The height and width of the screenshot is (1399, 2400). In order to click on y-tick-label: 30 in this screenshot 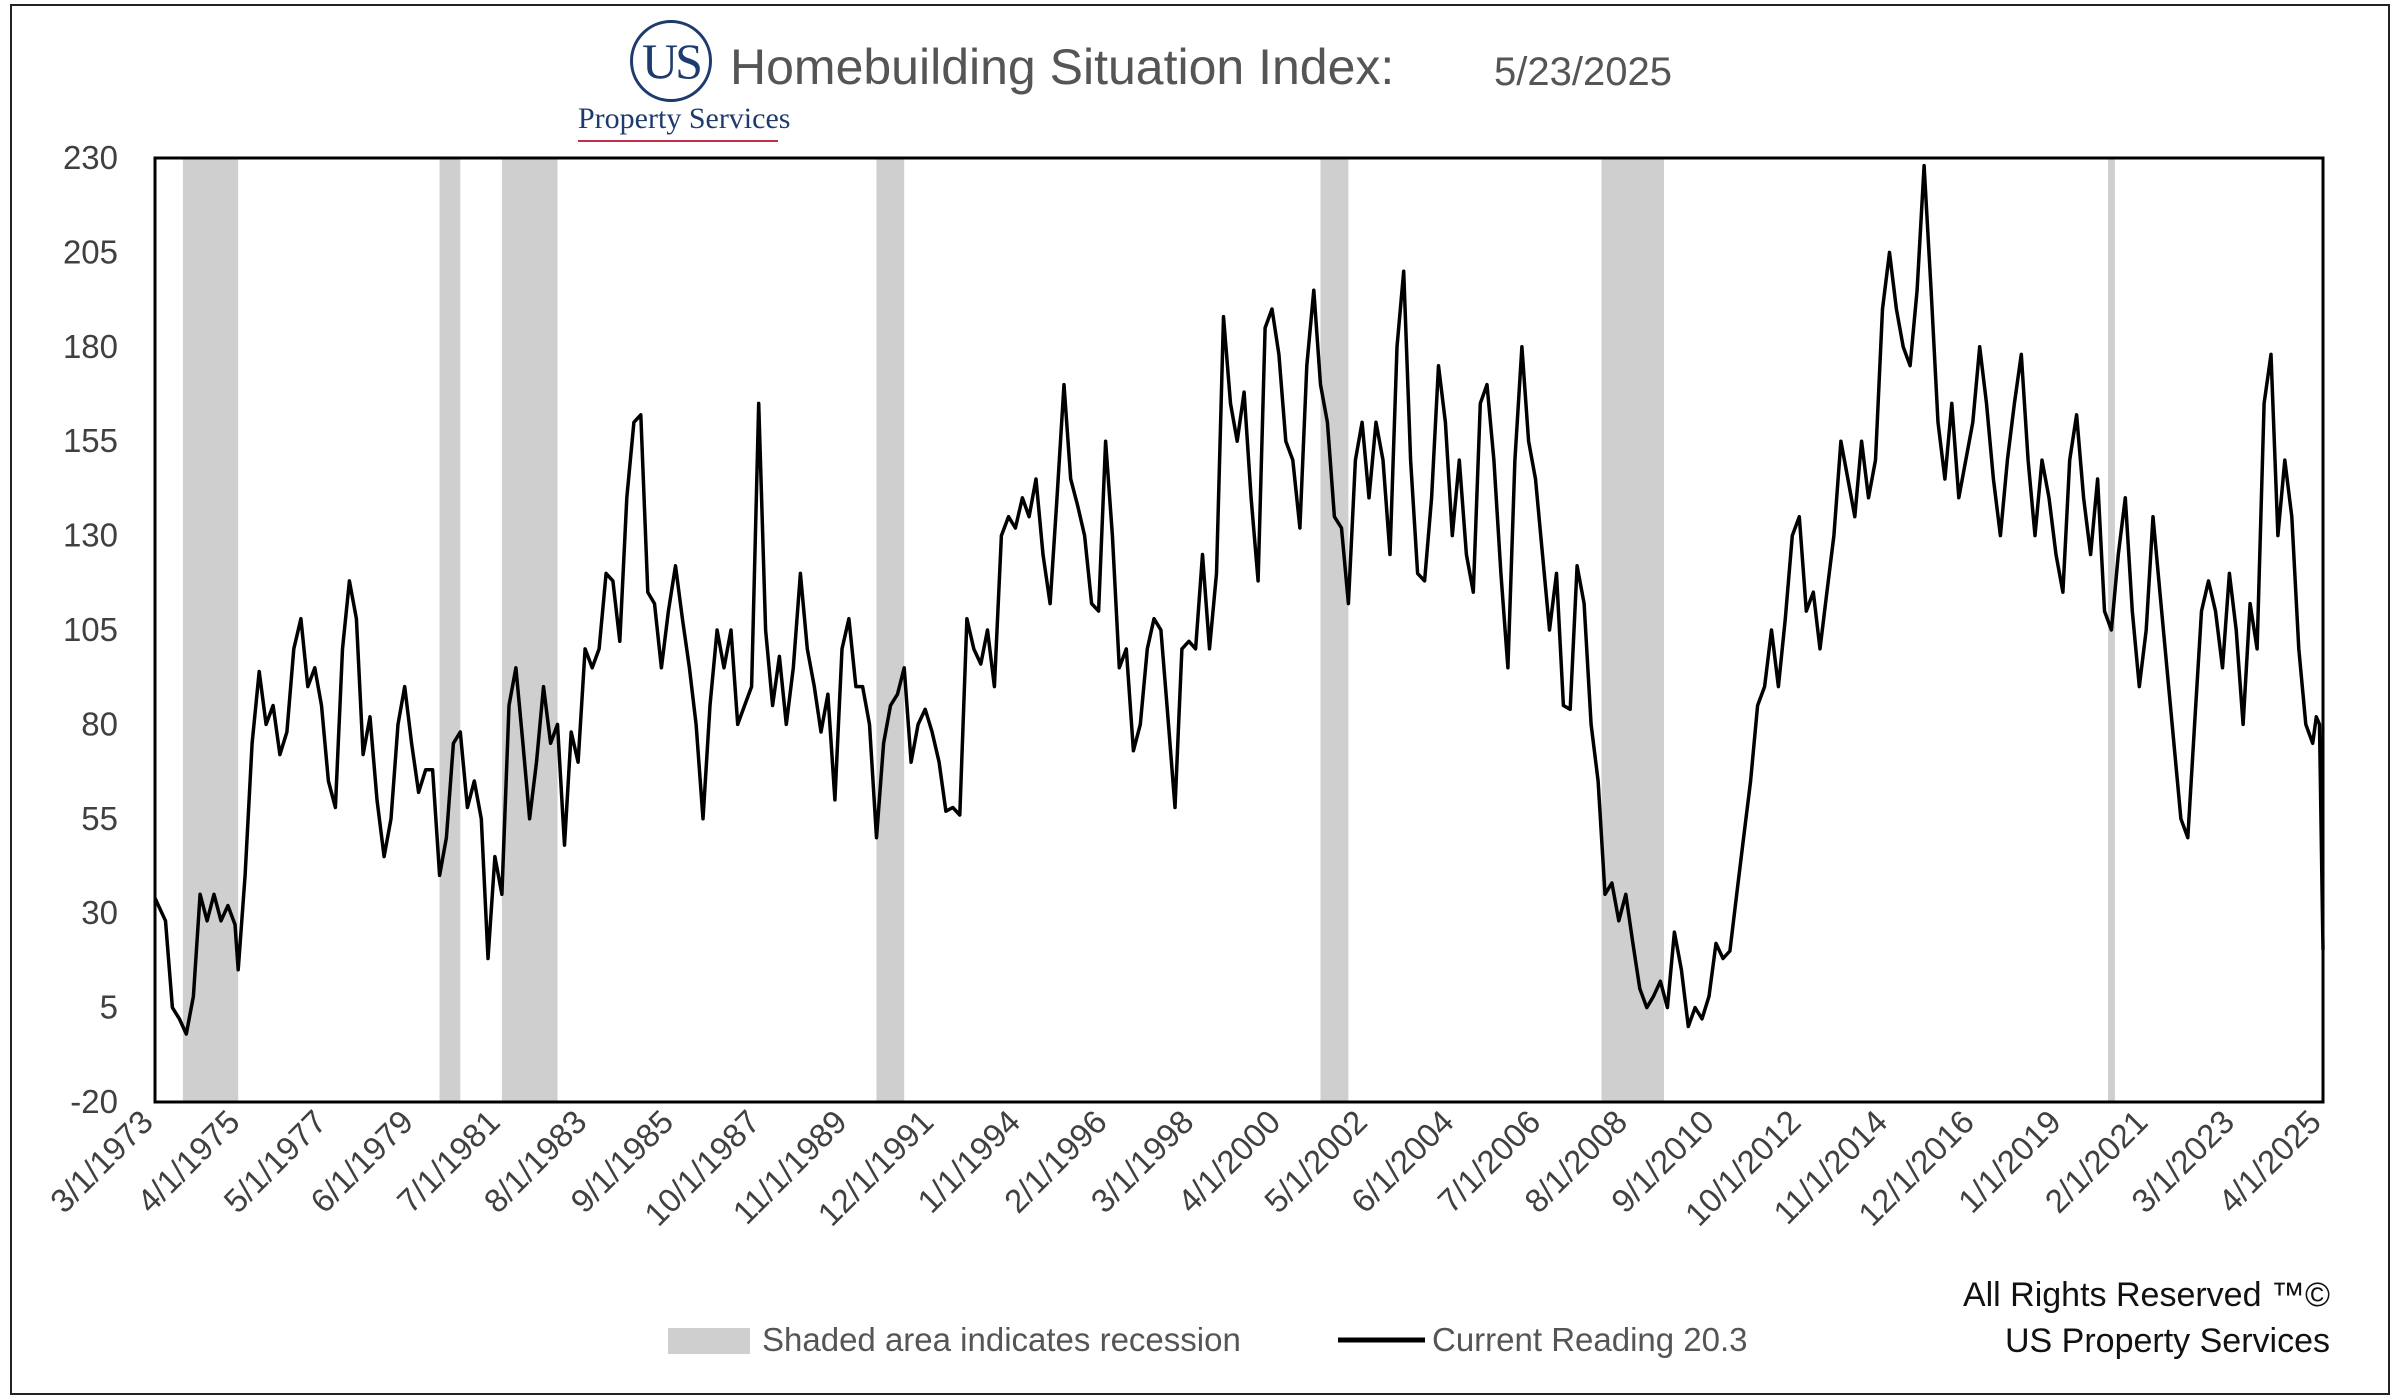, I will do `click(99, 912)`.